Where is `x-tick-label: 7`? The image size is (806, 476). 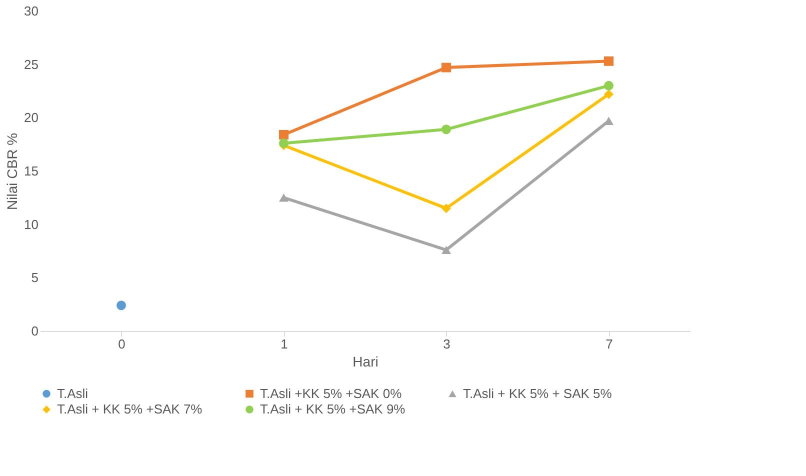 x-tick-label: 7 is located at coordinates (609, 344).